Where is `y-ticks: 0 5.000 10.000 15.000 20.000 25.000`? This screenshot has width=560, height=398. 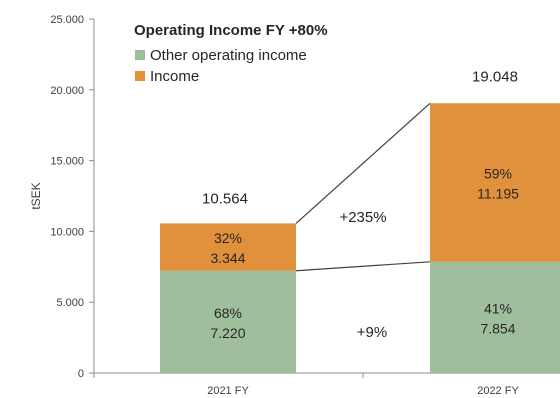
y-ticks: 0 5.000 10.000 15.000 20.000 25.000 is located at coordinates (72, 197).